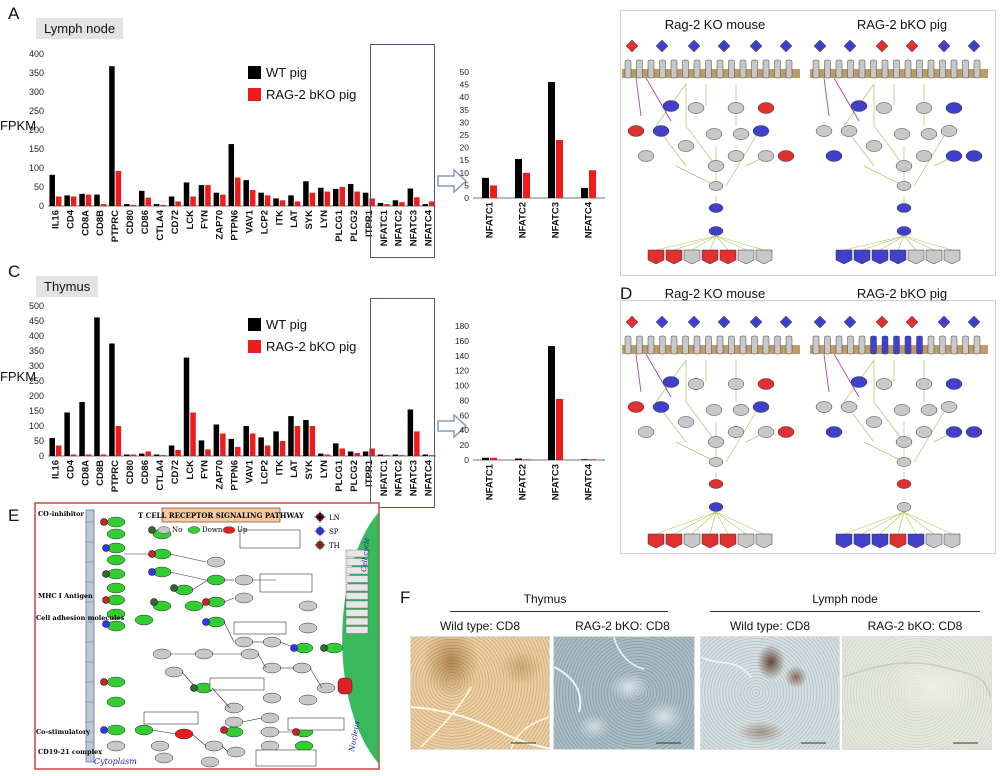 This screenshot has height=776, width=1000. Describe the element at coordinates (297, 203) in the screenshot. I see `bar-bko-lat` at that location.